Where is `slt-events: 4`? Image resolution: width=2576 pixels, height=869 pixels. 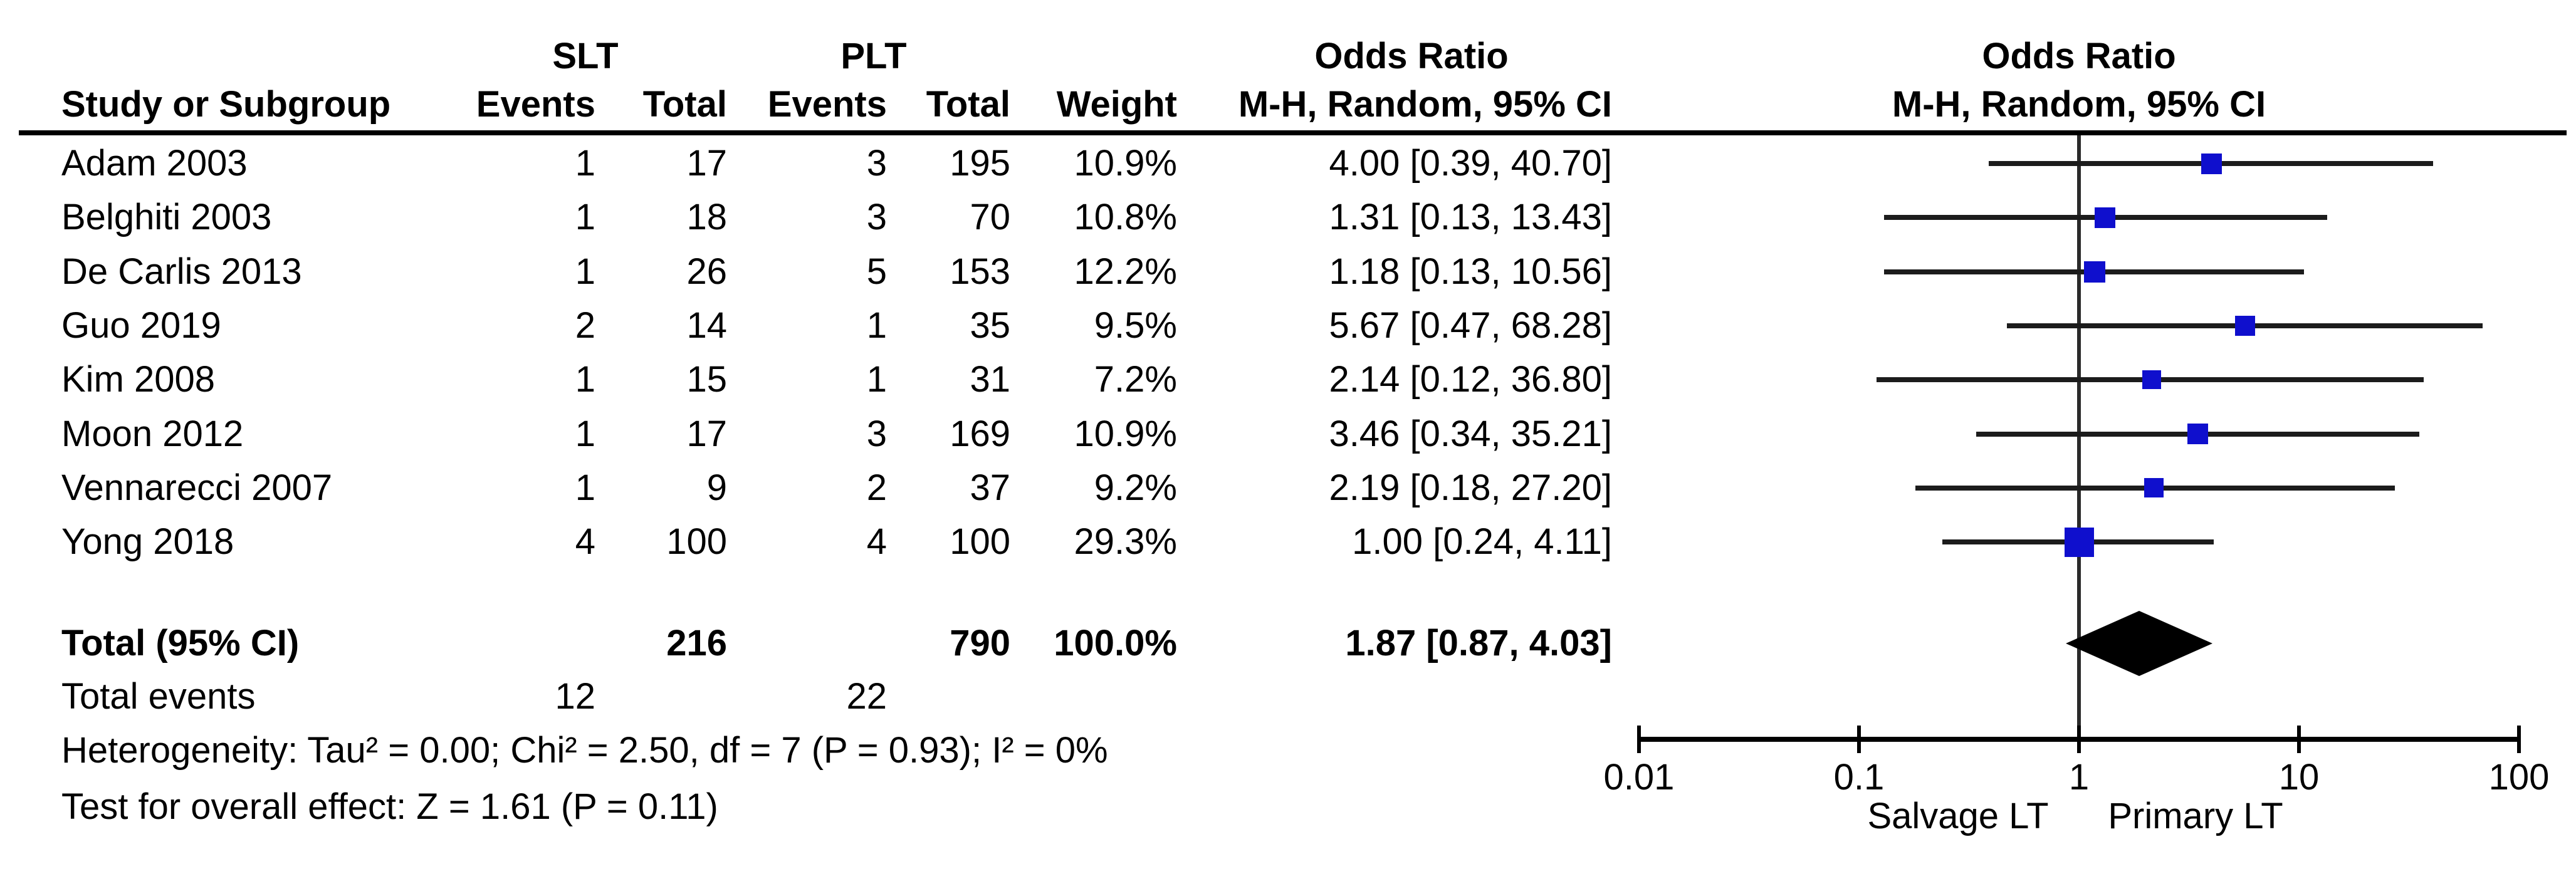
slt-events: 4 is located at coordinates (585, 541).